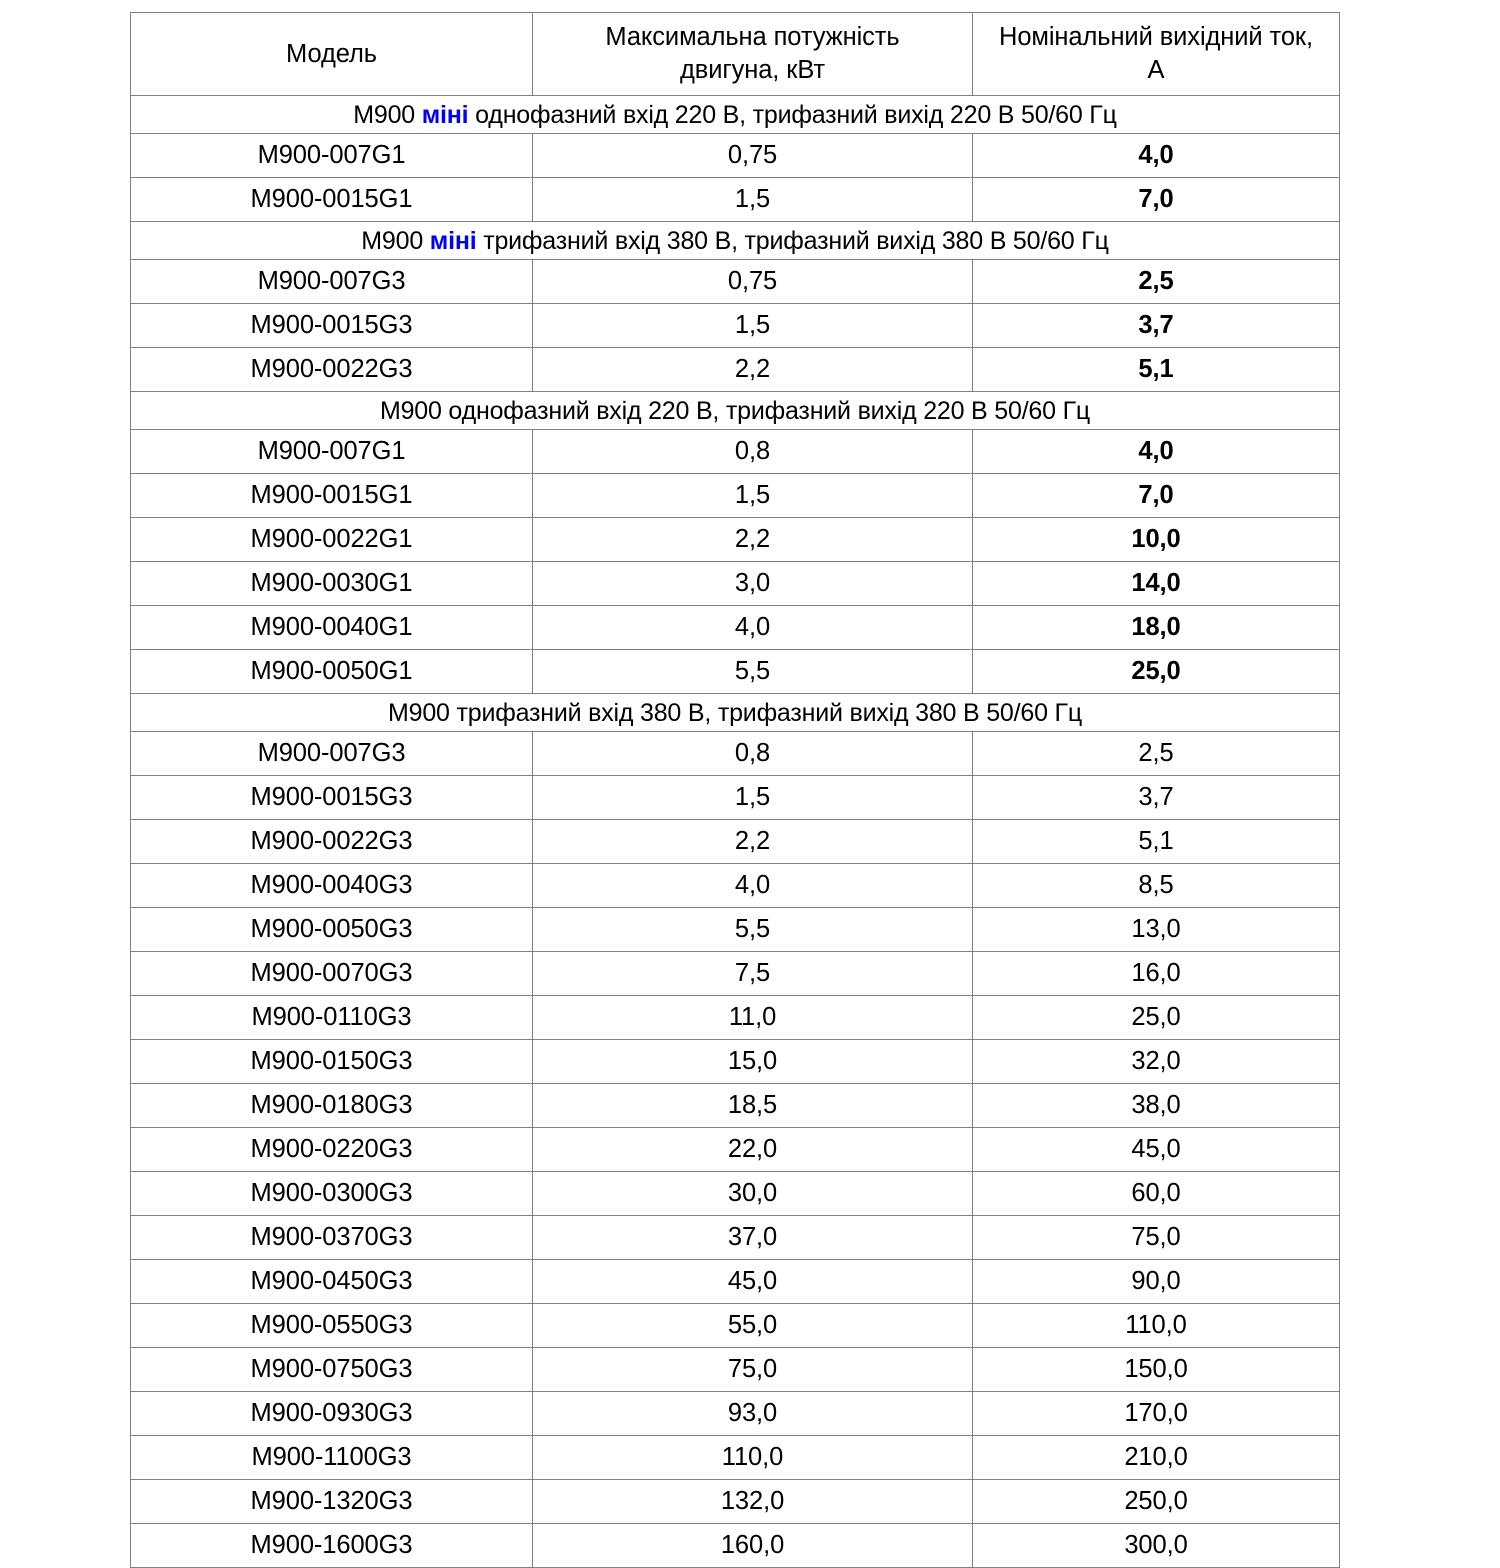 Image resolution: width=1500 pixels, height=1568 pixels. Describe the element at coordinates (1156, 929) in the screenshot. I see `cell-current: 13,0` at that location.